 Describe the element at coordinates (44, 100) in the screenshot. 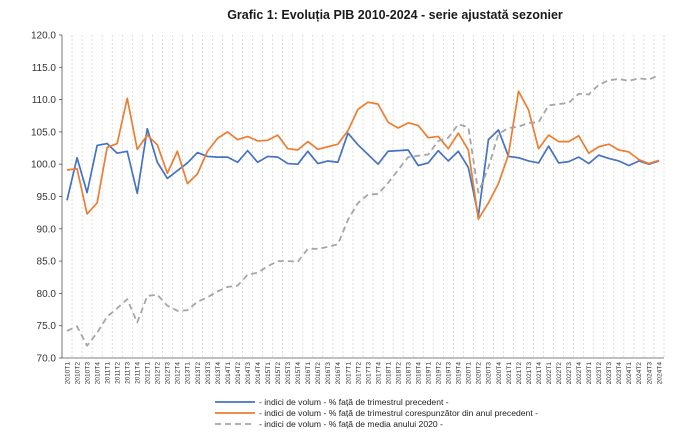

I see `y-tick-label: 110.0` at that location.